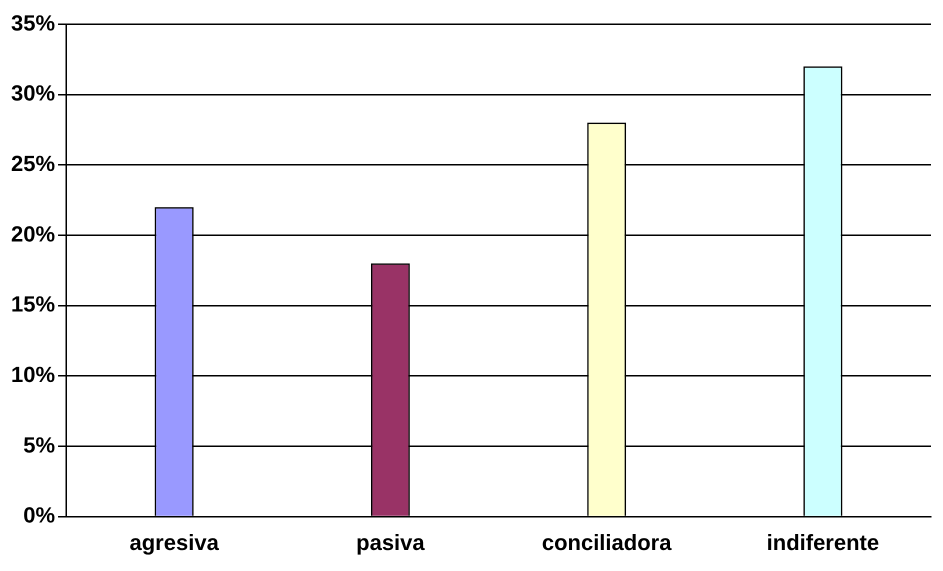 This screenshot has height=571, width=943. What do you see at coordinates (823, 542) in the screenshot?
I see `x-tick-label: indiferente` at bounding box center [823, 542].